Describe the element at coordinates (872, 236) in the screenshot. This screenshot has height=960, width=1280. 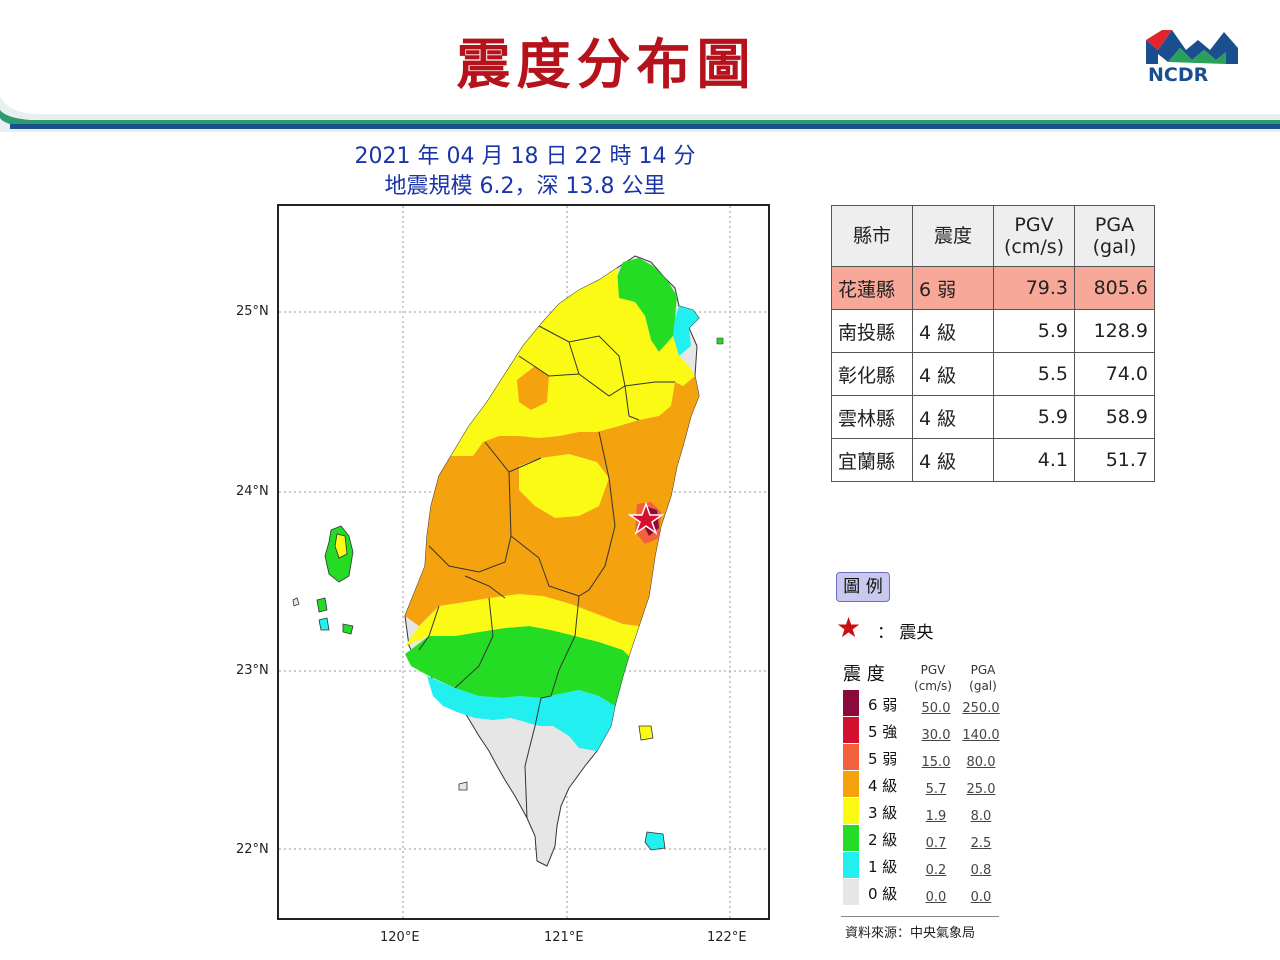
I see `col-header-county: 縣市` at that location.